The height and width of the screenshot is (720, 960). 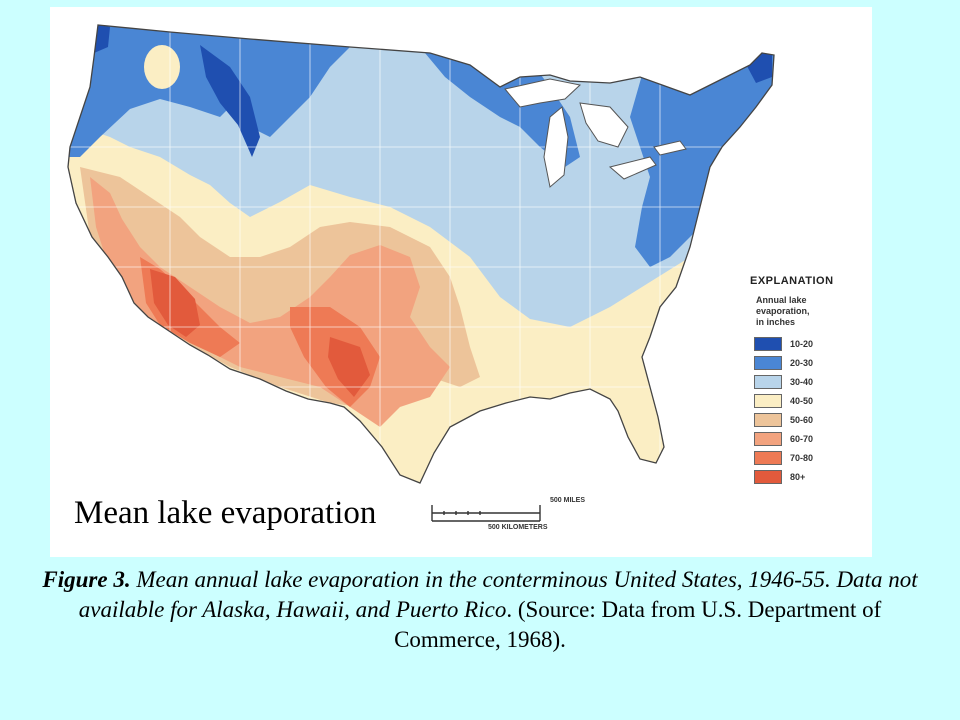 What do you see at coordinates (595, 133) in the screenshot?
I see `great-lakes` at bounding box center [595, 133].